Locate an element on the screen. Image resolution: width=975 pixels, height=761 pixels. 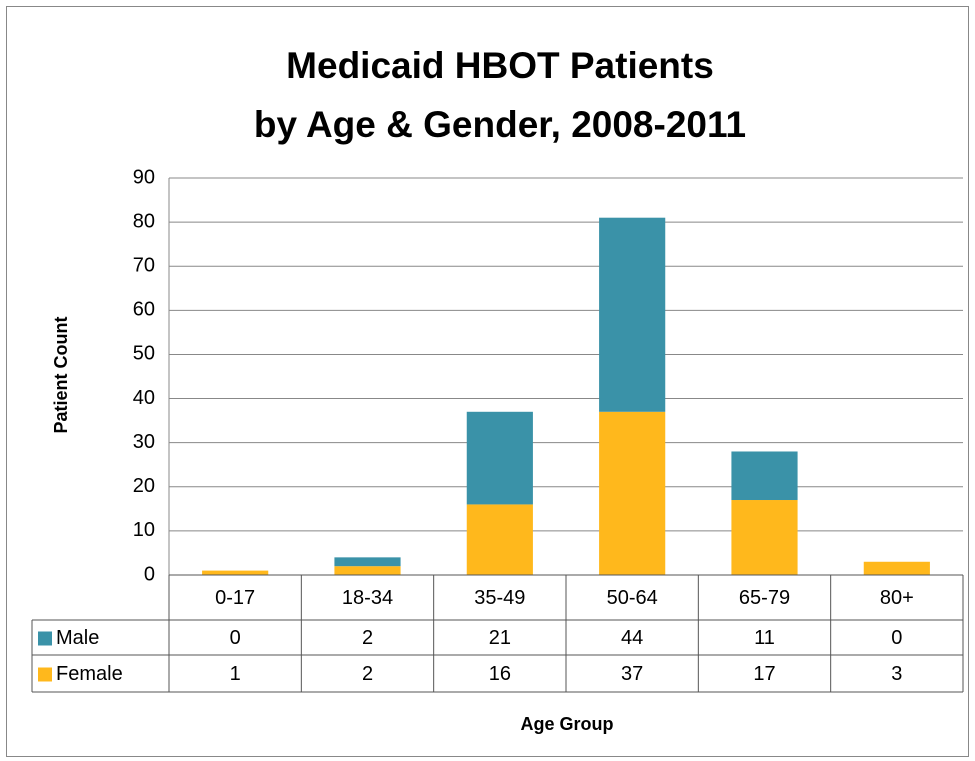
y-tick-label: 30 is located at coordinates (144, 442).